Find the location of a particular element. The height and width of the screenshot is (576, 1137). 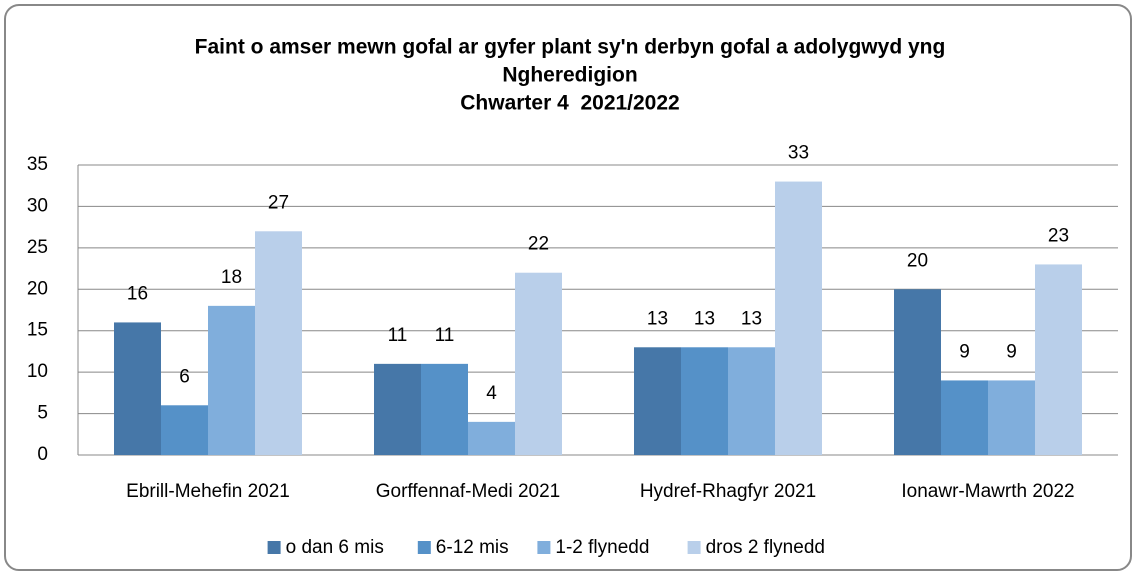

data-label: 16 is located at coordinates (137, 293).